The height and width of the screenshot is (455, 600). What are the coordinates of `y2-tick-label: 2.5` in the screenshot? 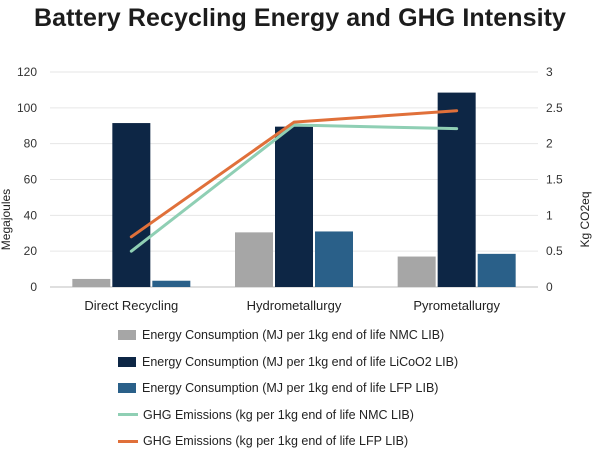 It's located at (554, 108).